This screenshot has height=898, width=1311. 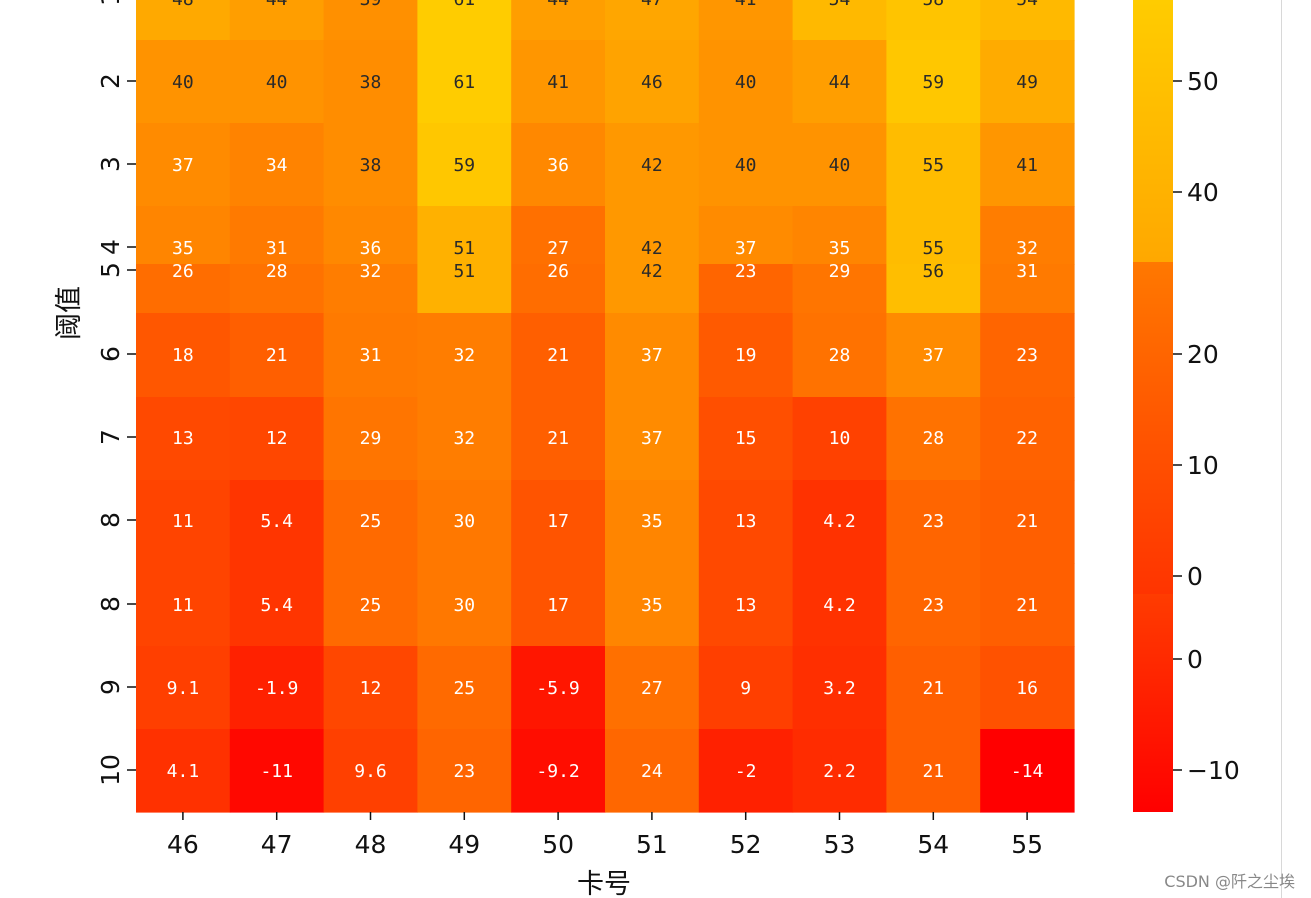 What do you see at coordinates (652, 771) in the screenshot?
I see `cell-value-label: 24` at bounding box center [652, 771].